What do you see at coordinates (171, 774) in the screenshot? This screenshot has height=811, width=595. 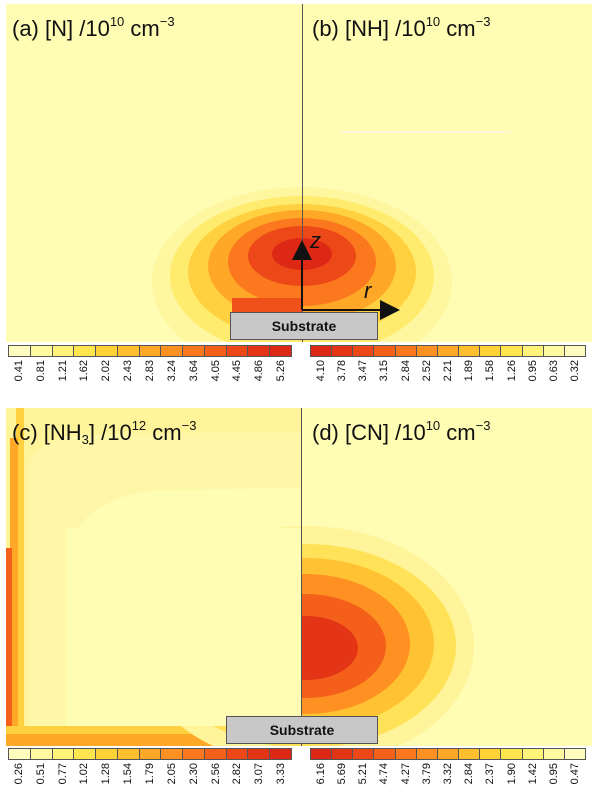 I see `colorbar-tick-label: 2.05` at bounding box center [171, 774].